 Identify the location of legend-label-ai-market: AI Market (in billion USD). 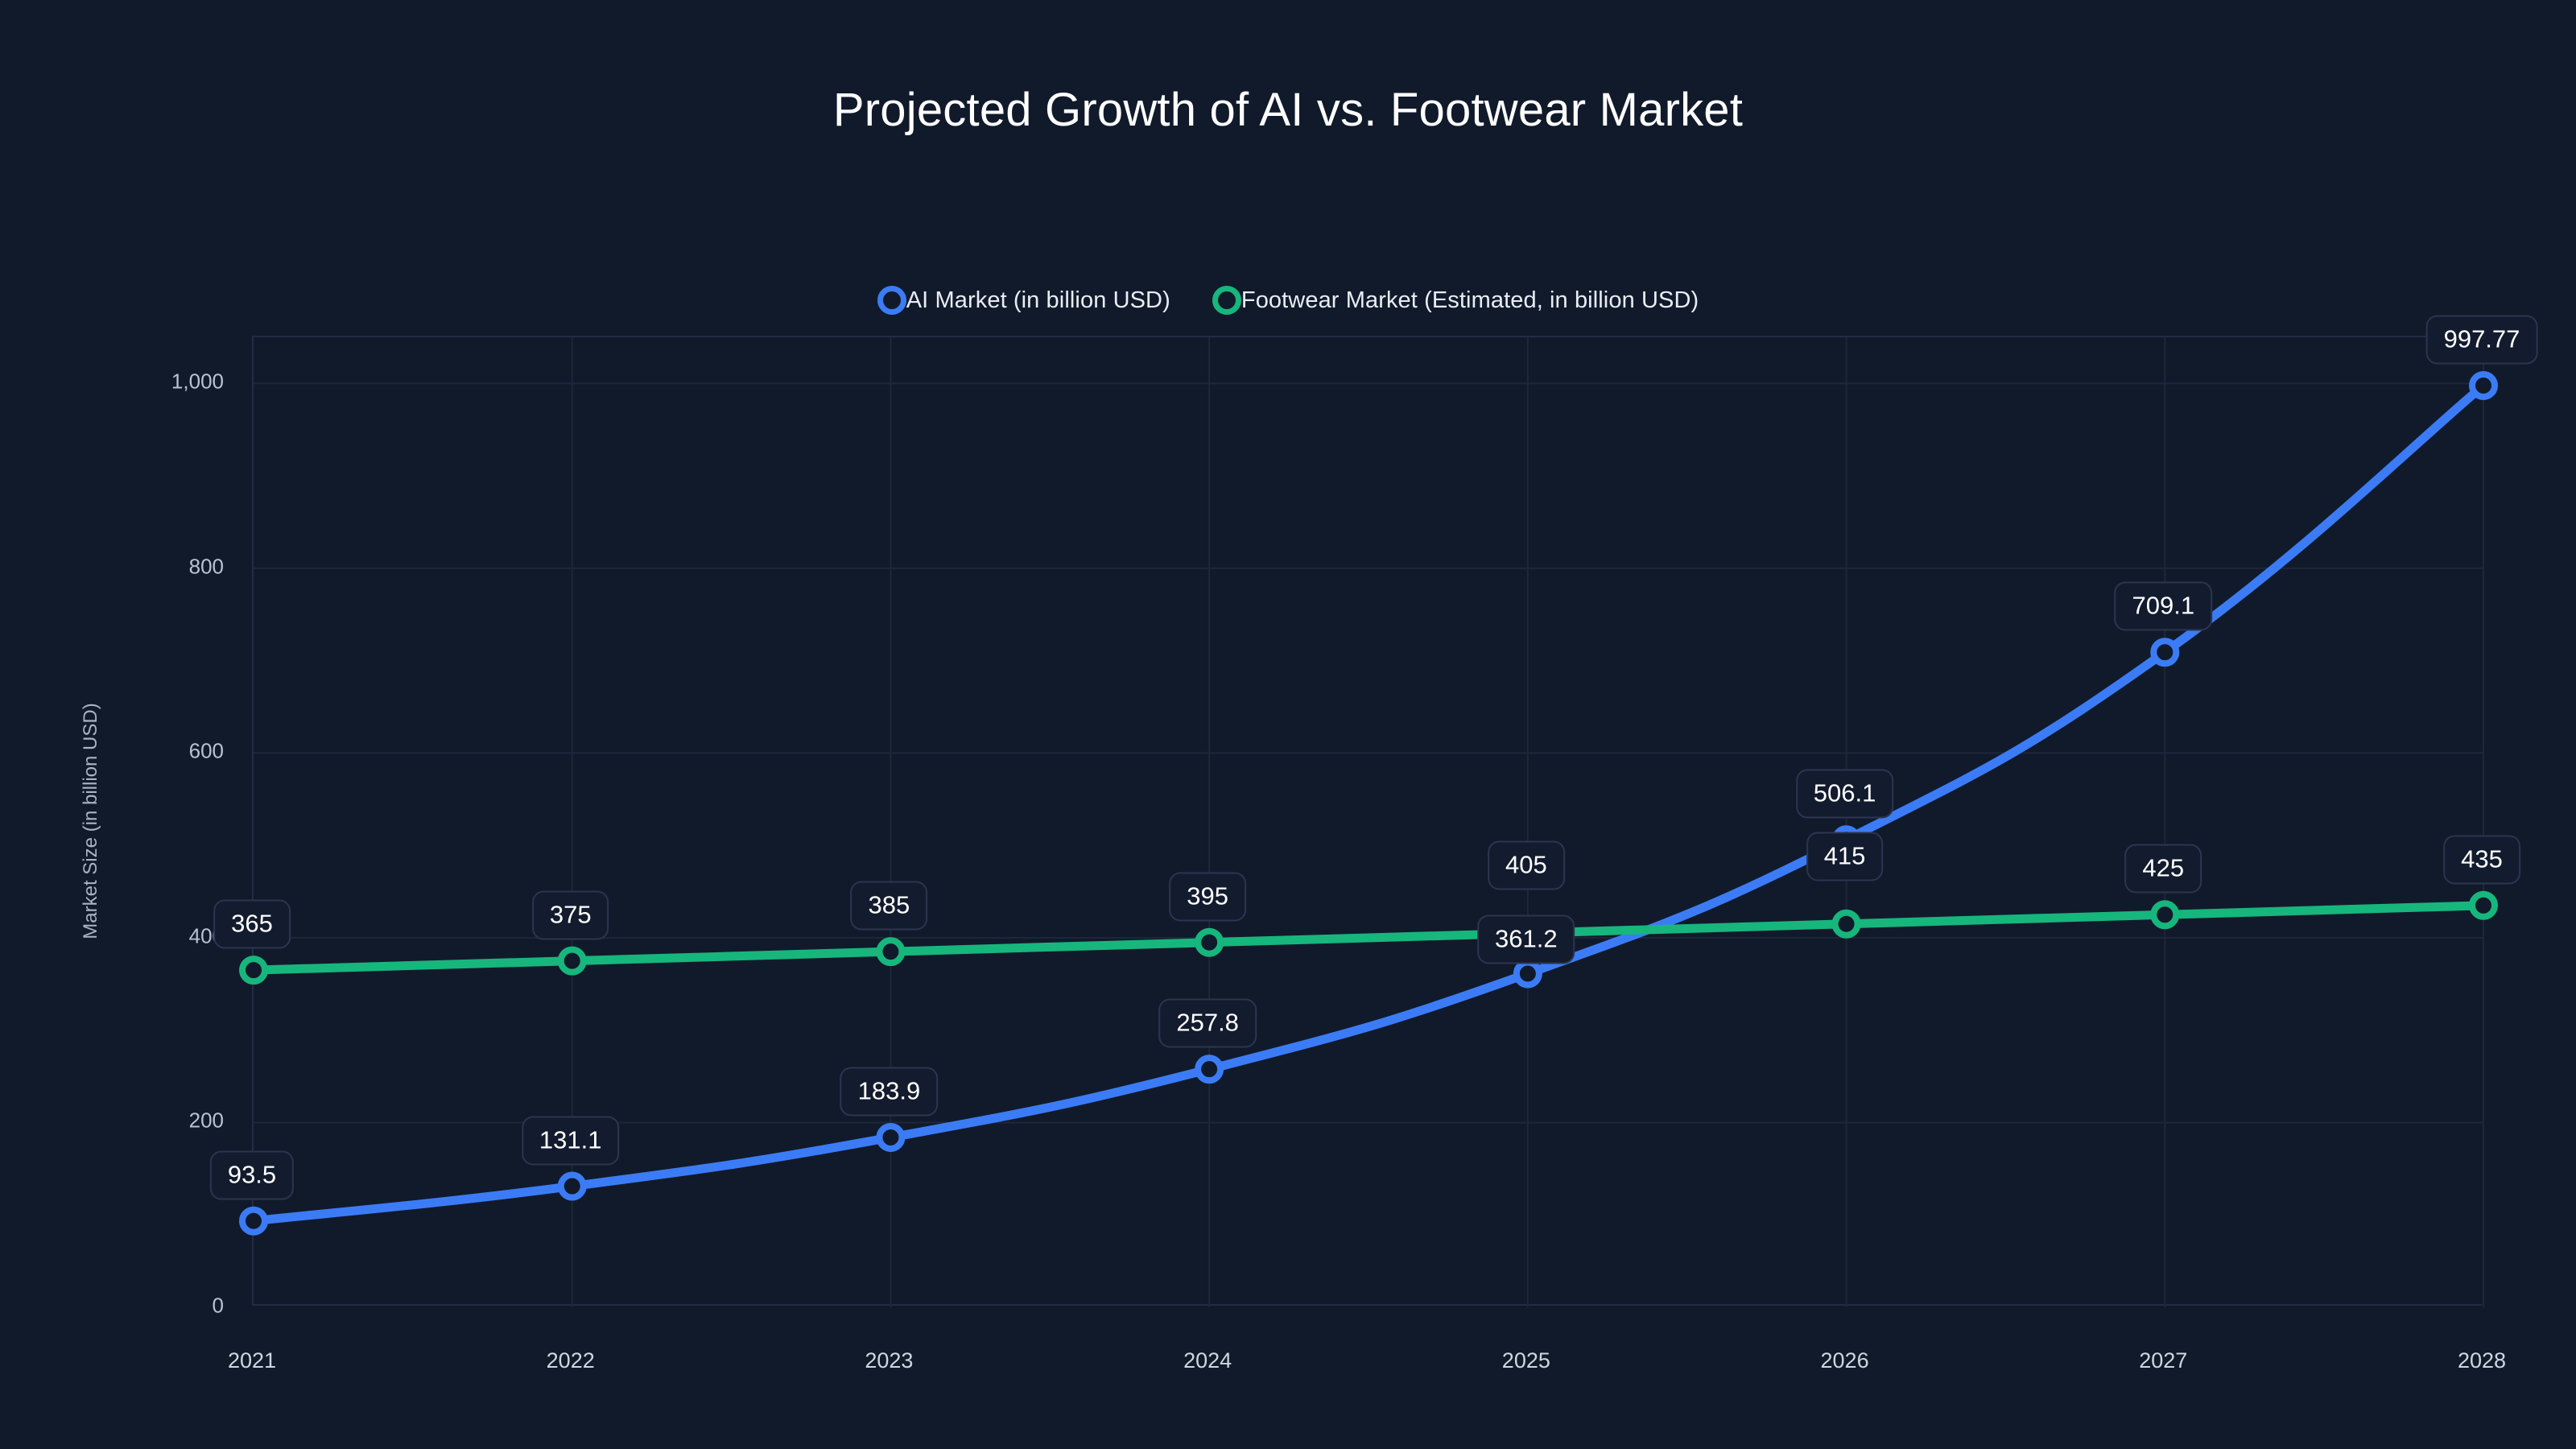
(1038, 300).